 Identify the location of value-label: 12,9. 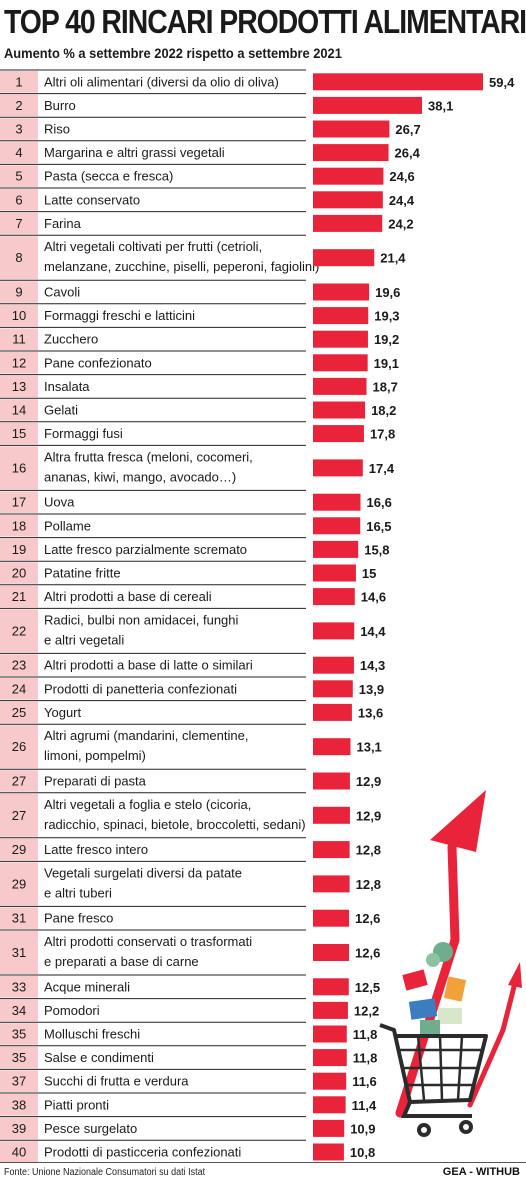
(368, 815).